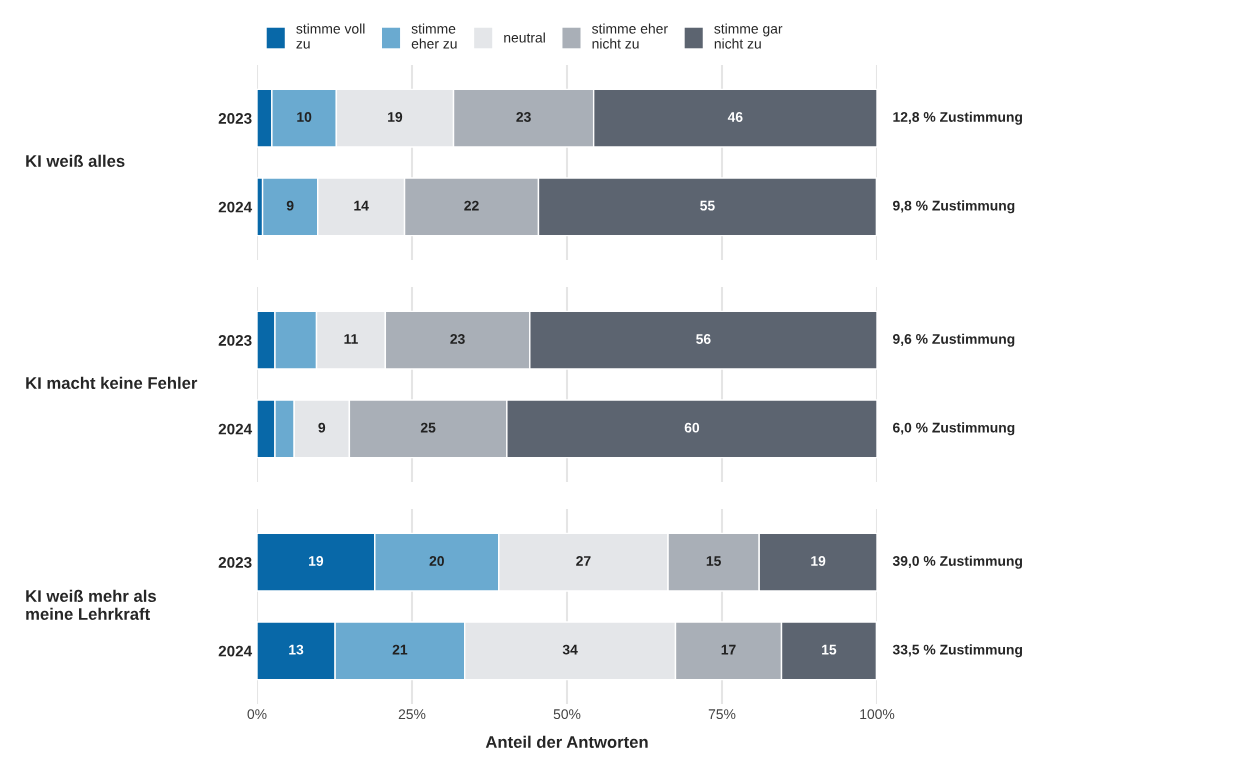  What do you see at coordinates (257, 714) in the screenshot?
I see `x-tick-label: 0%` at bounding box center [257, 714].